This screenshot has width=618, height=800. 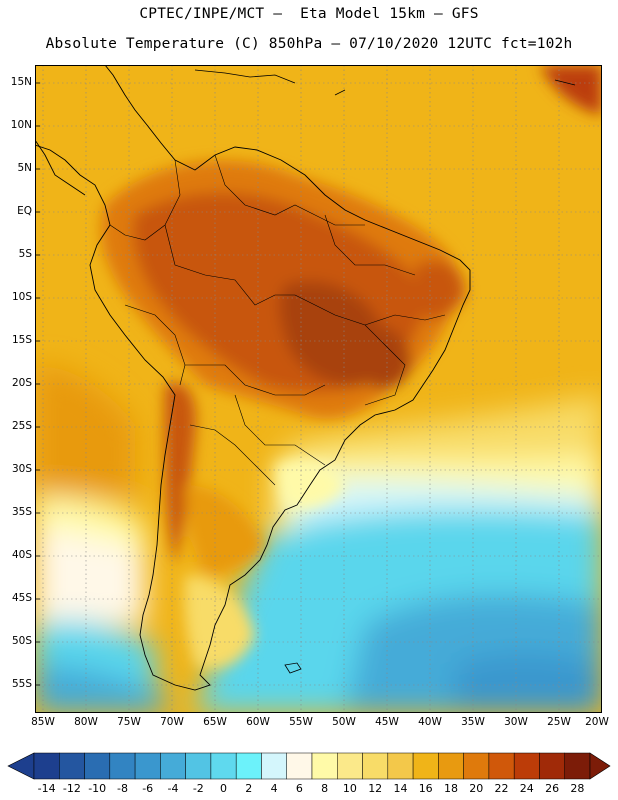 I want to click on colorbar-label: -8, so click(x=122, y=788).